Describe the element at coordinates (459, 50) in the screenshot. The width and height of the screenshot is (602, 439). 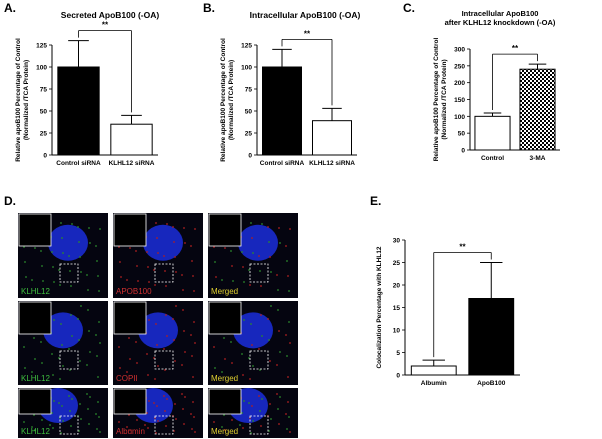
I see `y-tick-label: 300` at that location.